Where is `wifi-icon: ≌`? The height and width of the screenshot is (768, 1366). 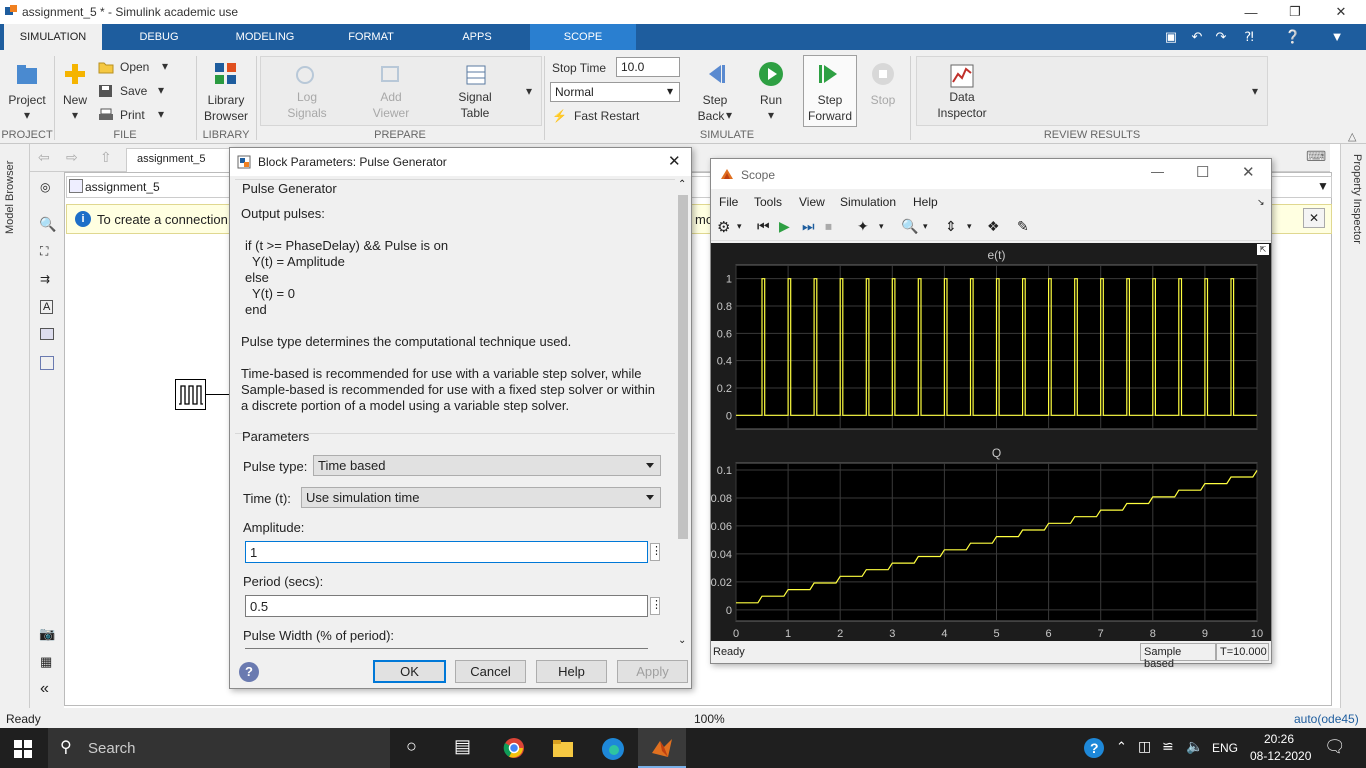
wifi-icon: ≌ is located at coordinates (1168, 746).